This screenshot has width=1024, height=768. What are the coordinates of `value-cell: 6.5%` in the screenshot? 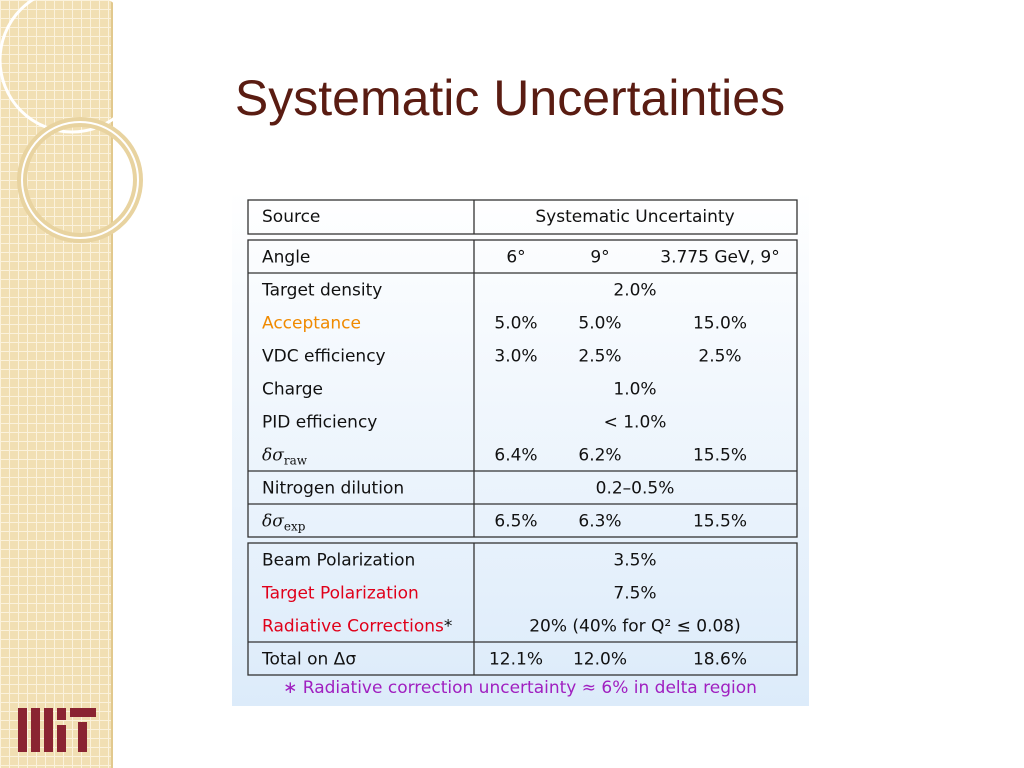 It's located at (515, 522).